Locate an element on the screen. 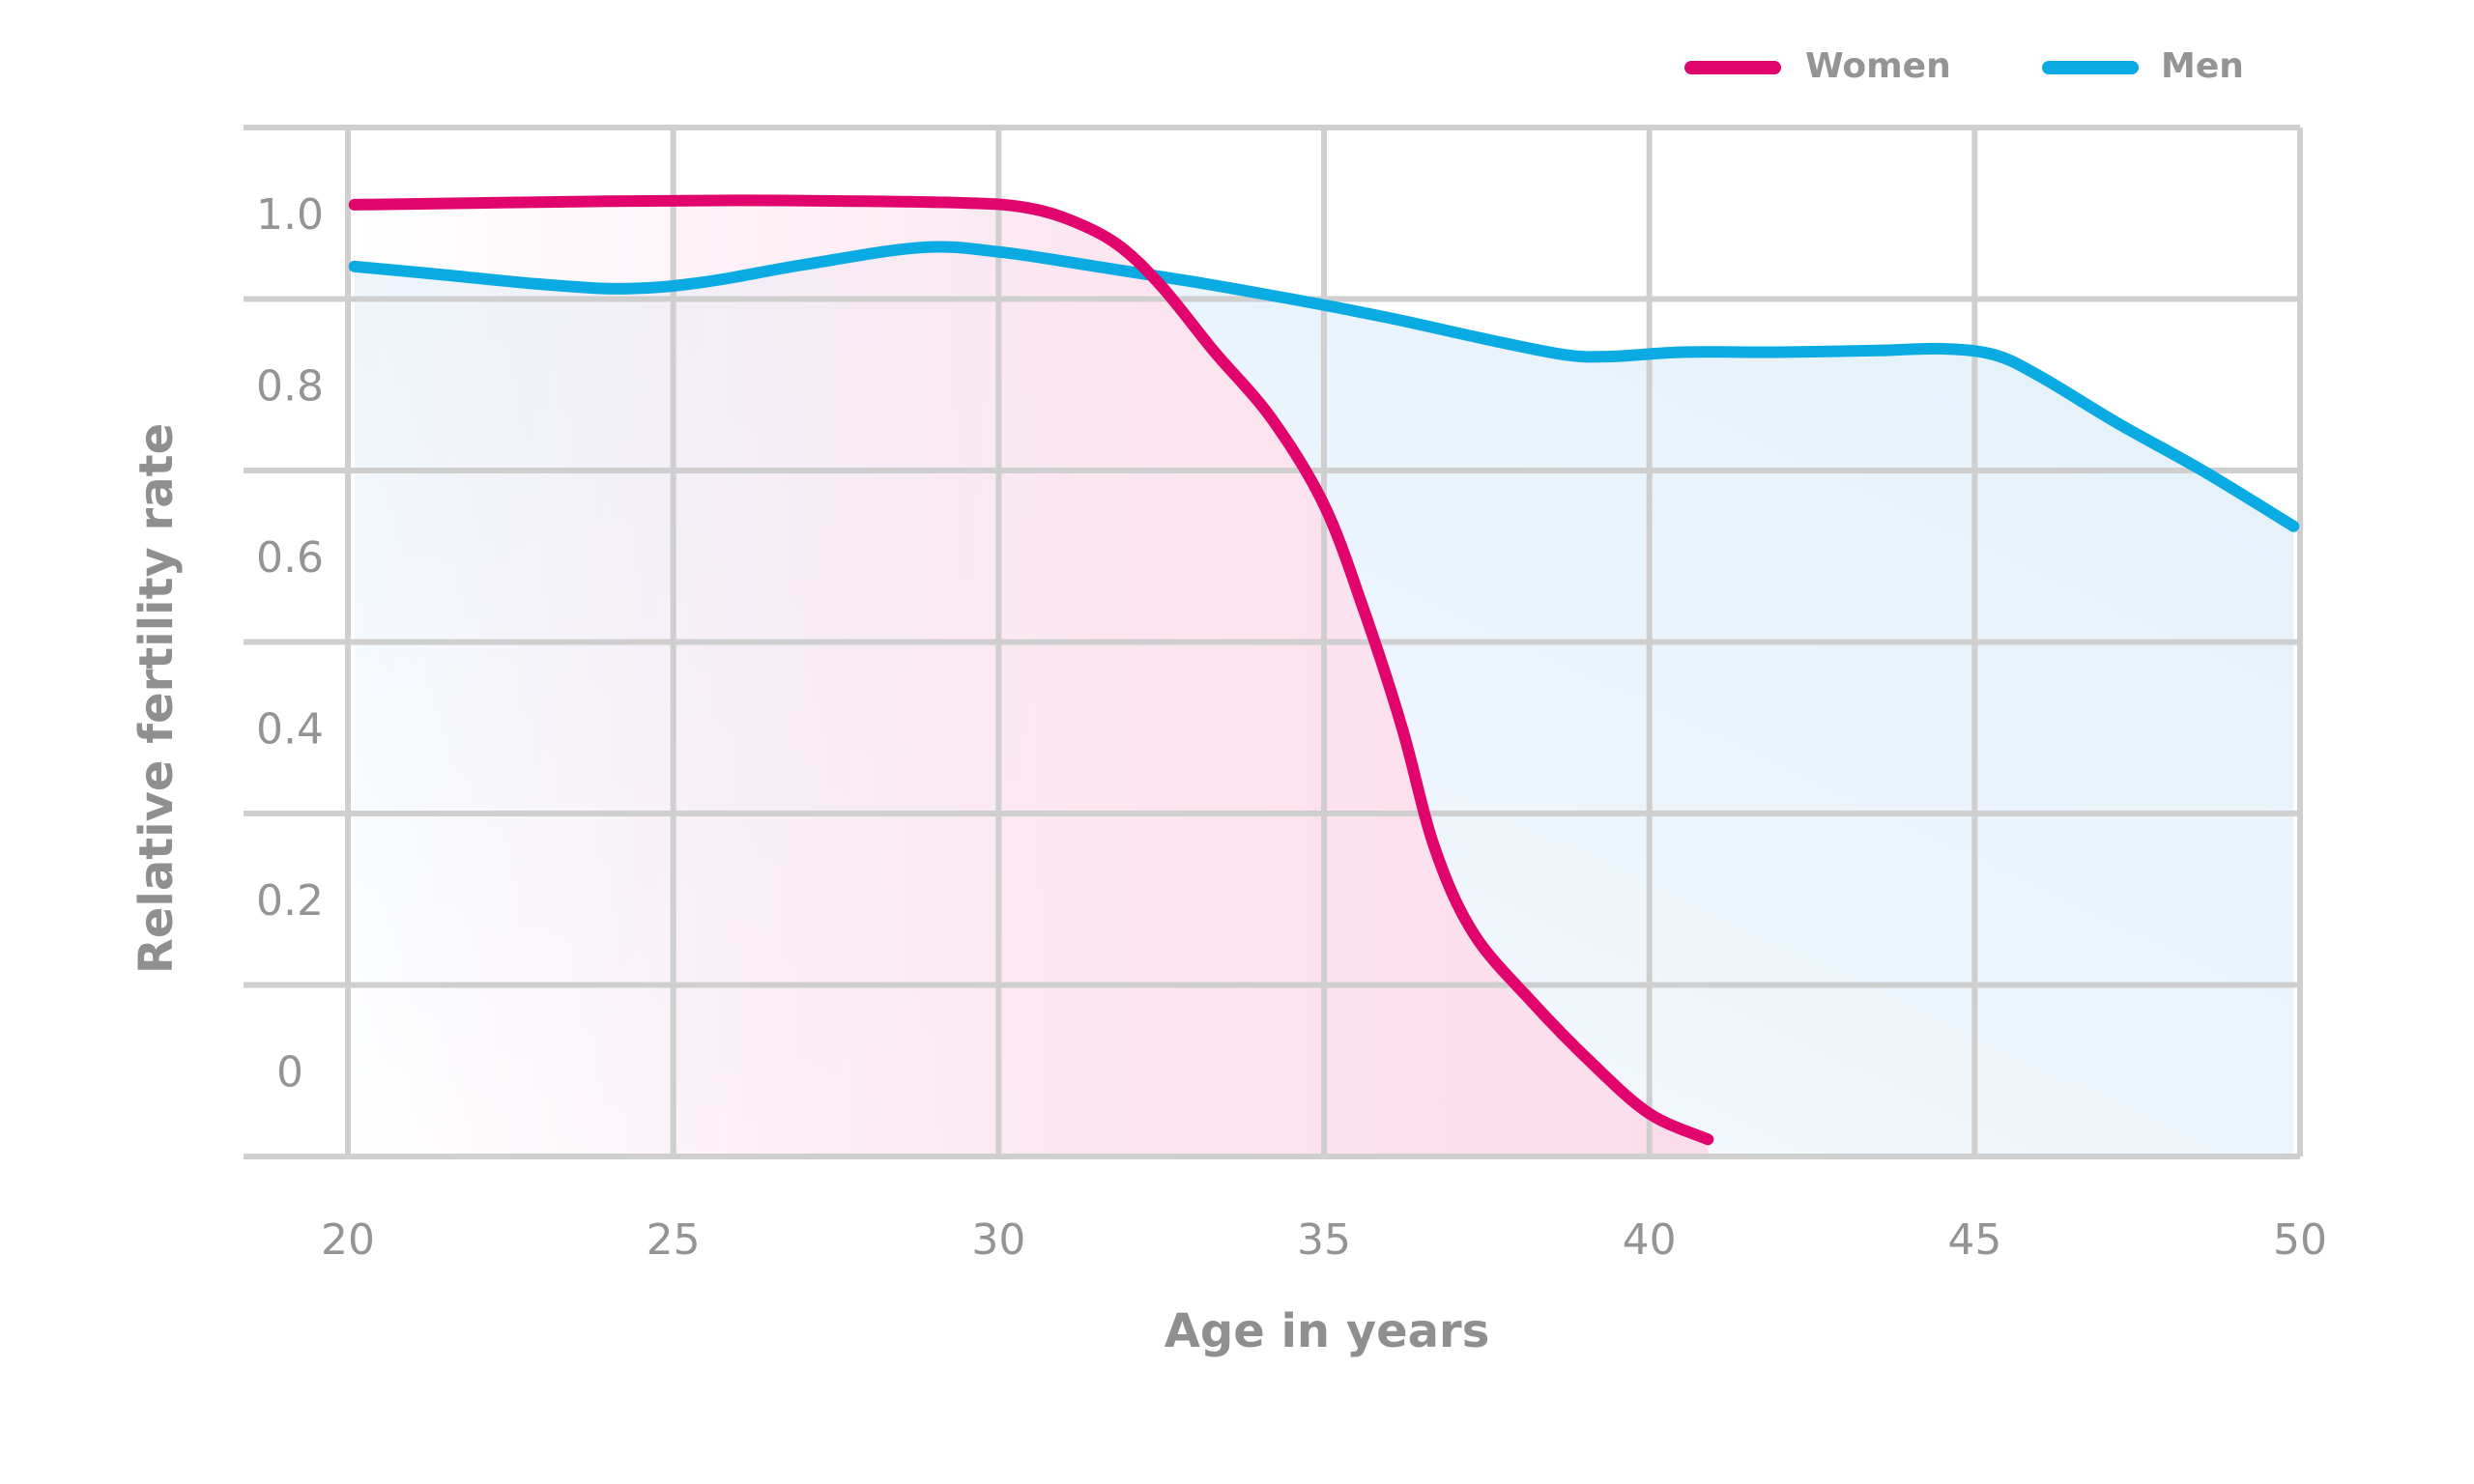 The height and width of the screenshot is (1484, 2474). y-axis-title: Relative fertility rate is located at coordinates (157, 699).